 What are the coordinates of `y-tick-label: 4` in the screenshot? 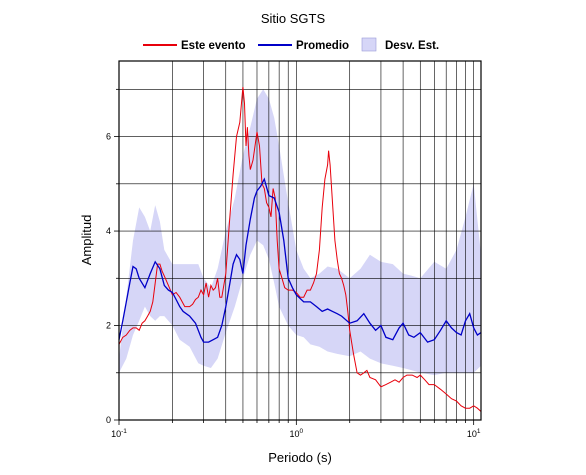 It's located at (108, 231).